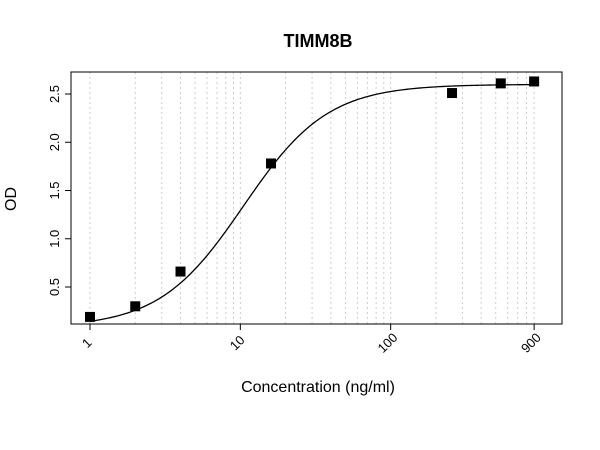 The height and width of the screenshot is (450, 600). Describe the element at coordinates (87, 343) in the screenshot. I see `x-tick-label: 1` at that location.